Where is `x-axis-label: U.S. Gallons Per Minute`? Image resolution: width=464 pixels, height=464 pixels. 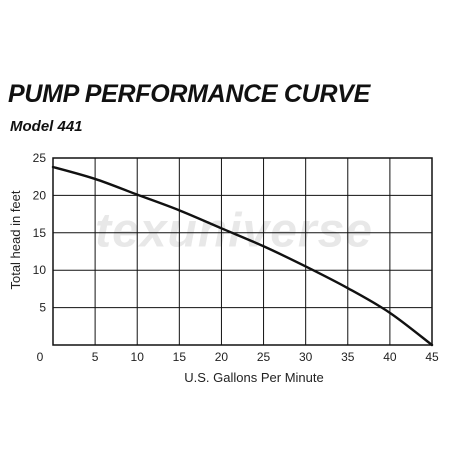 x-axis-label: U.S. Gallons Per Minute is located at coordinates (253, 377).